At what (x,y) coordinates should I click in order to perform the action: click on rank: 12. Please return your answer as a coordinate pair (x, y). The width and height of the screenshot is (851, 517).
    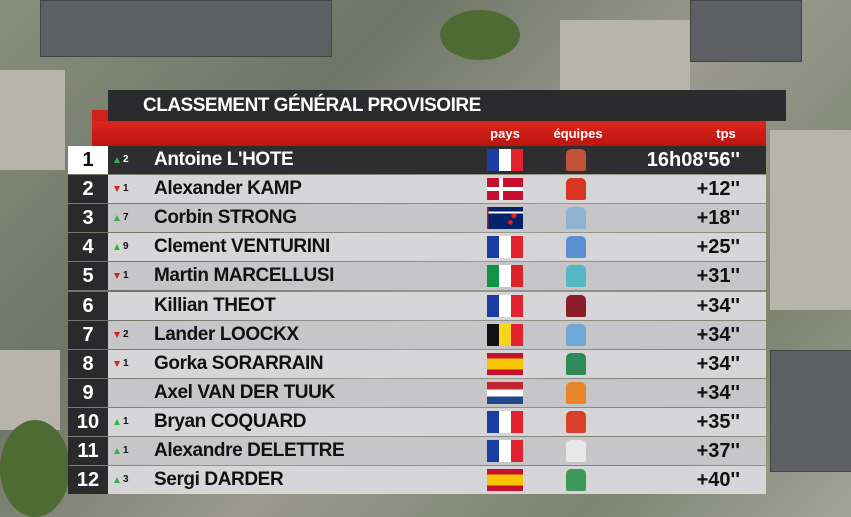
    Looking at the image, I should click on (88, 480).